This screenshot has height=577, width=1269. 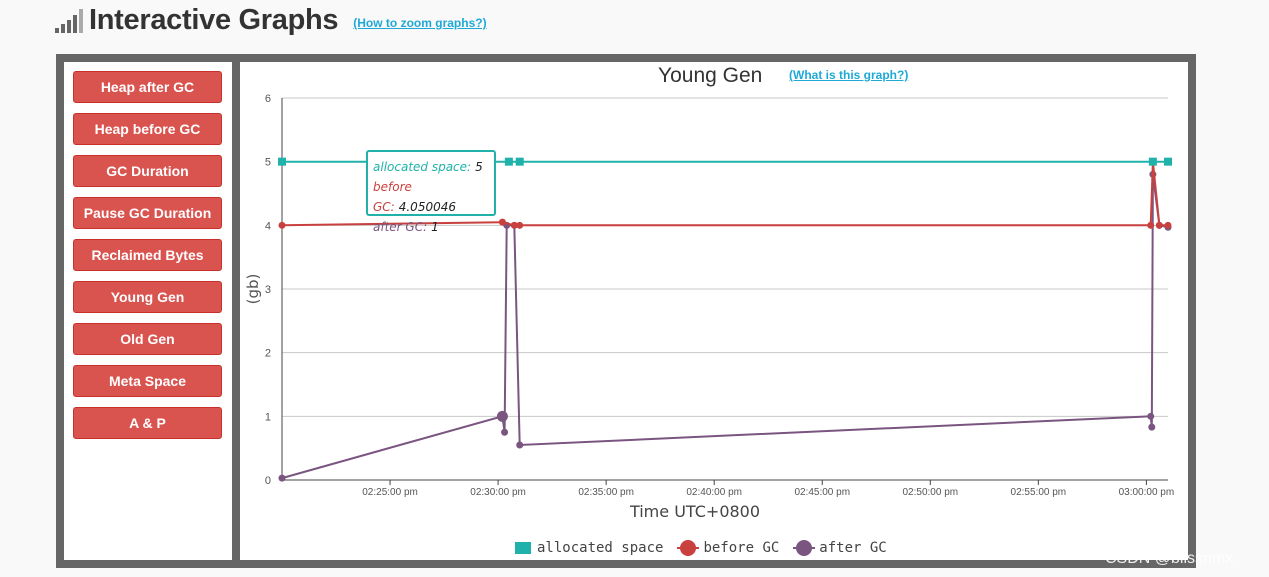 What do you see at coordinates (268, 226) in the screenshot?
I see `y-tick-label: 4` at bounding box center [268, 226].